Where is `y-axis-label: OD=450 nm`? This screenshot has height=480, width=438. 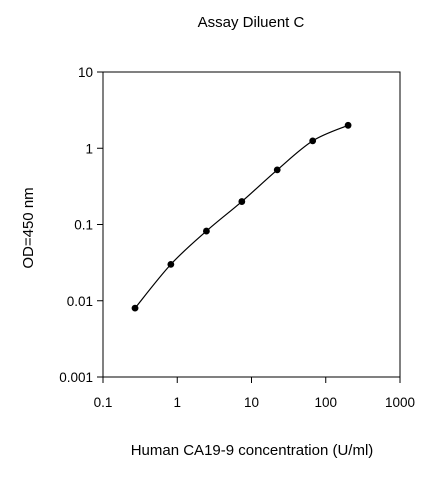
y-axis-label: OD=450 nm is located at coordinates (28, 227).